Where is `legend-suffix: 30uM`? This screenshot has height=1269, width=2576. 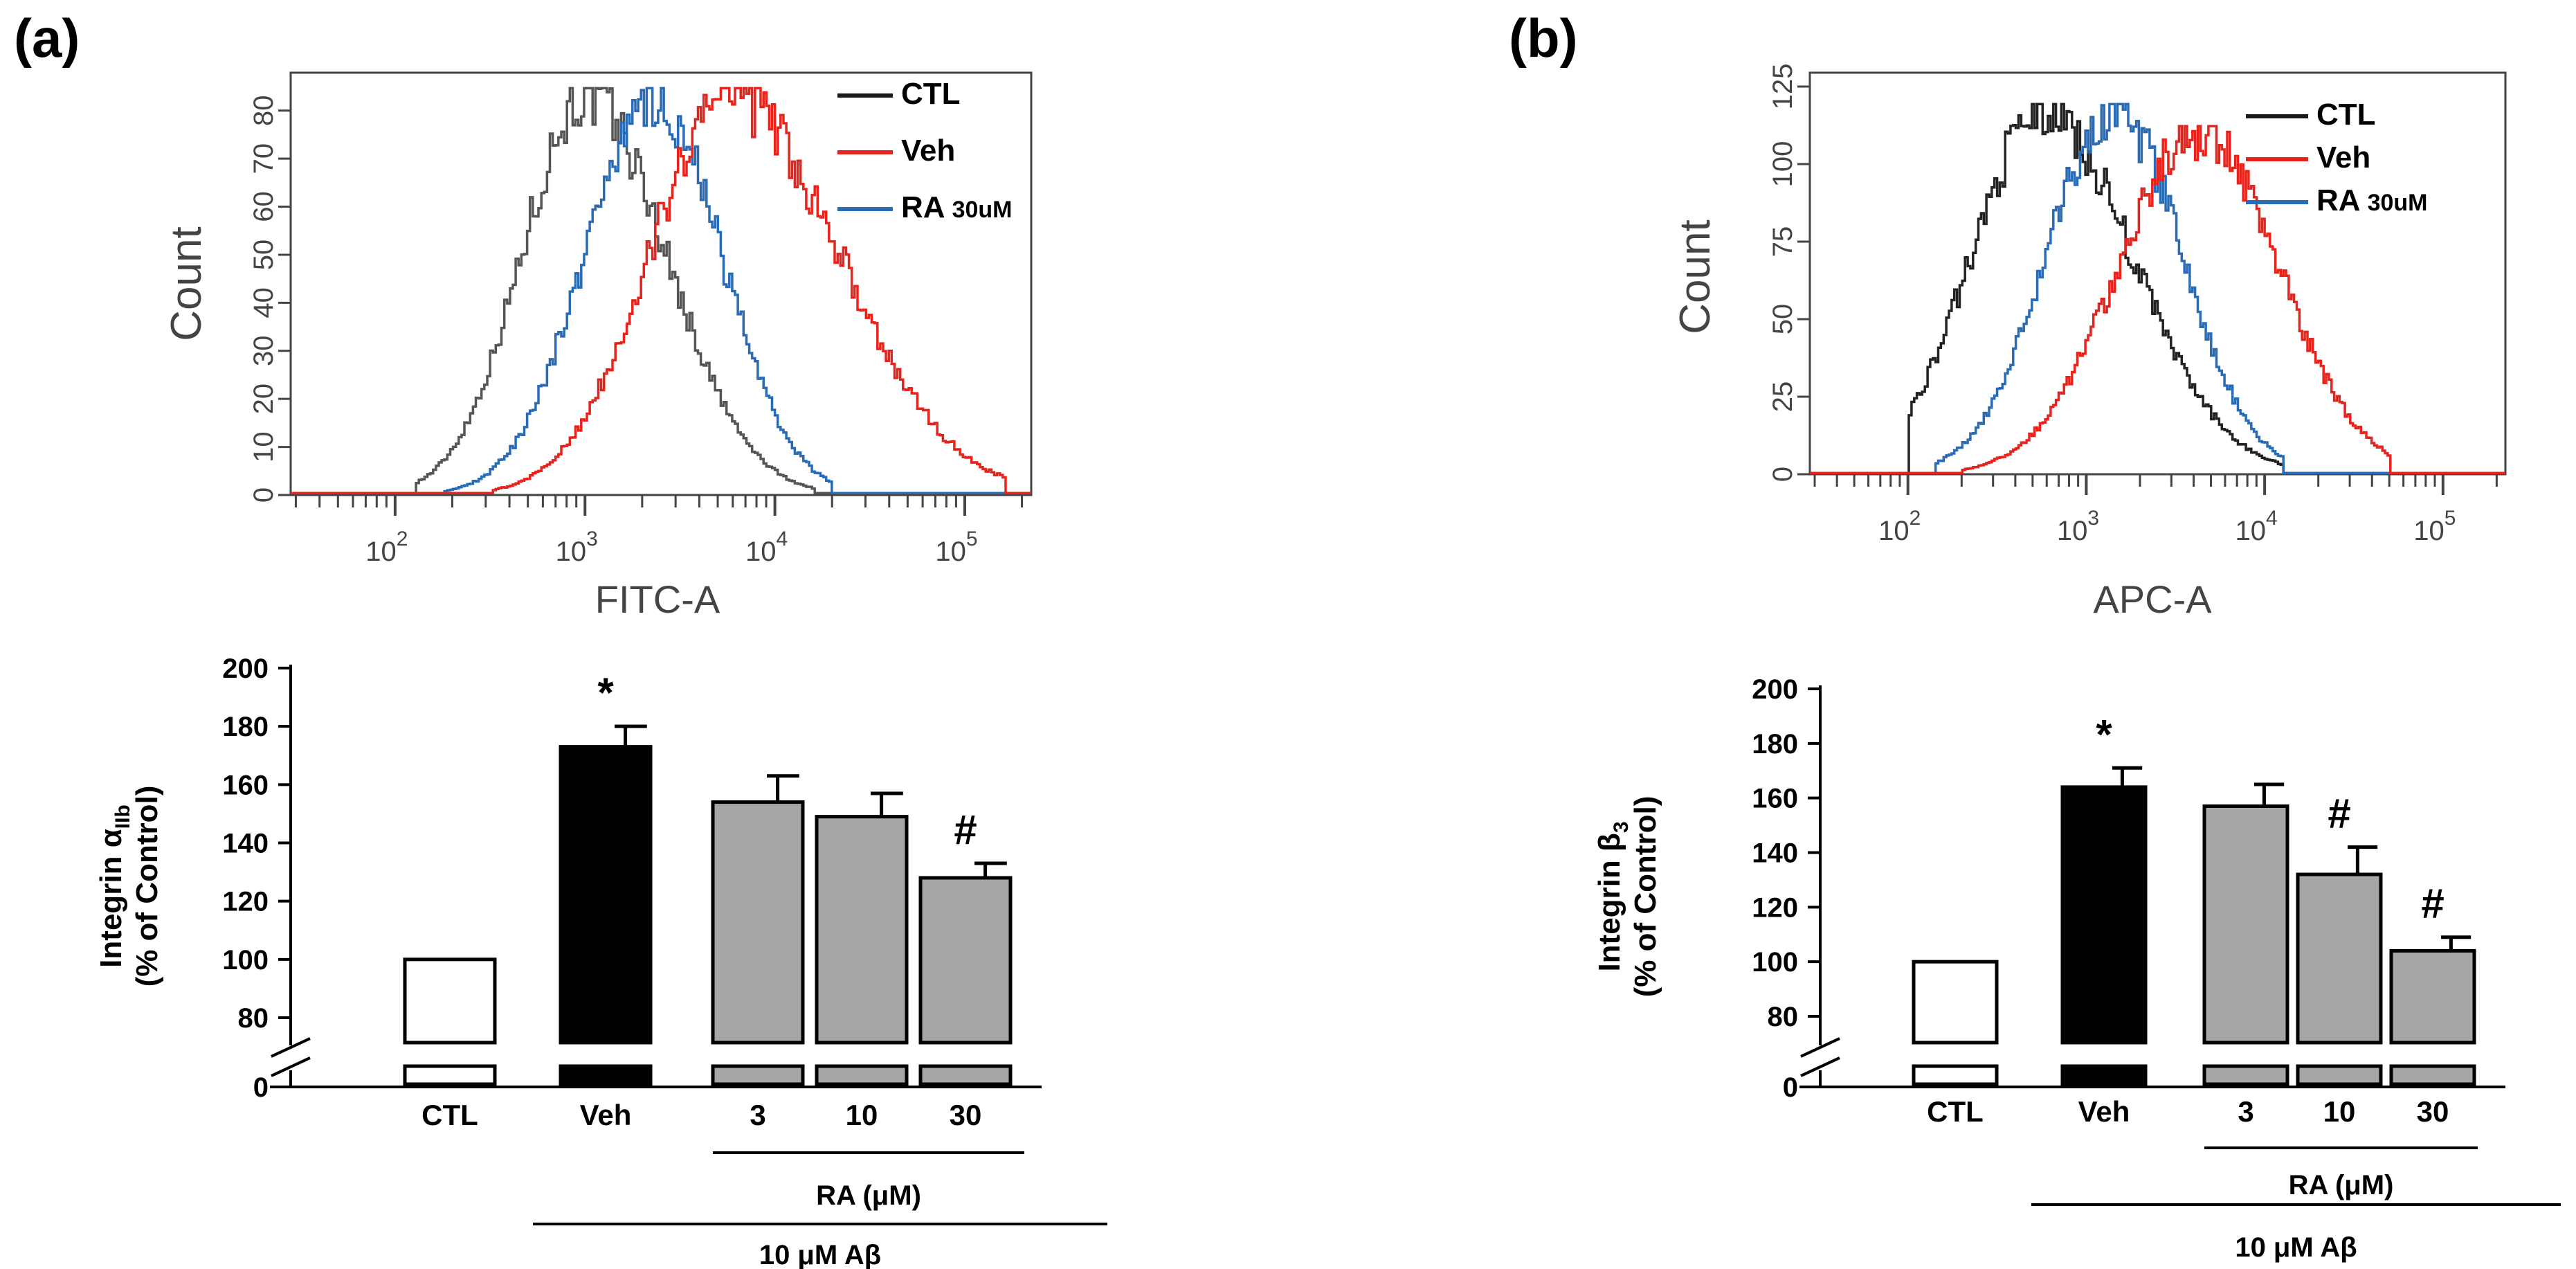 legend-suffix: 30uM is located at coordinates (982, 210).